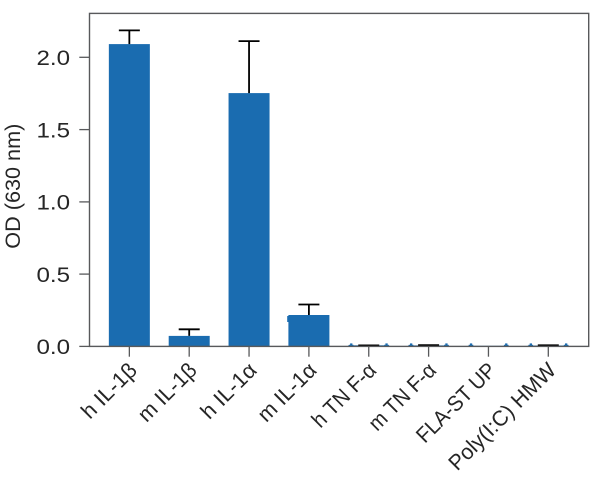  Describe the element at coordinates (54, 202) in the screenshot. I see `svg-text: 1.0` at that location.